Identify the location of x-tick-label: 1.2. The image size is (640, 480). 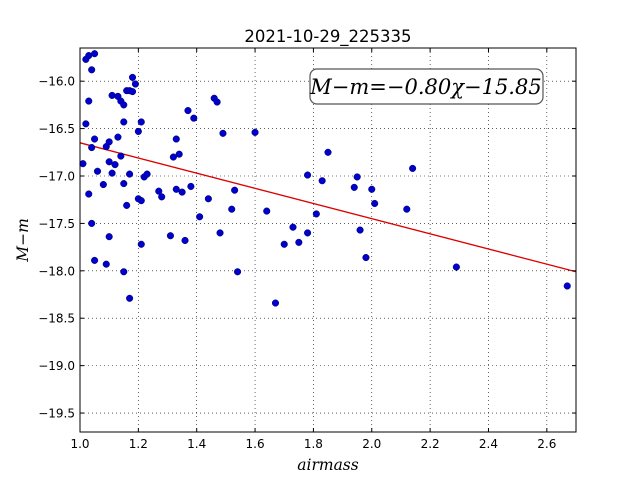
(138, 444).